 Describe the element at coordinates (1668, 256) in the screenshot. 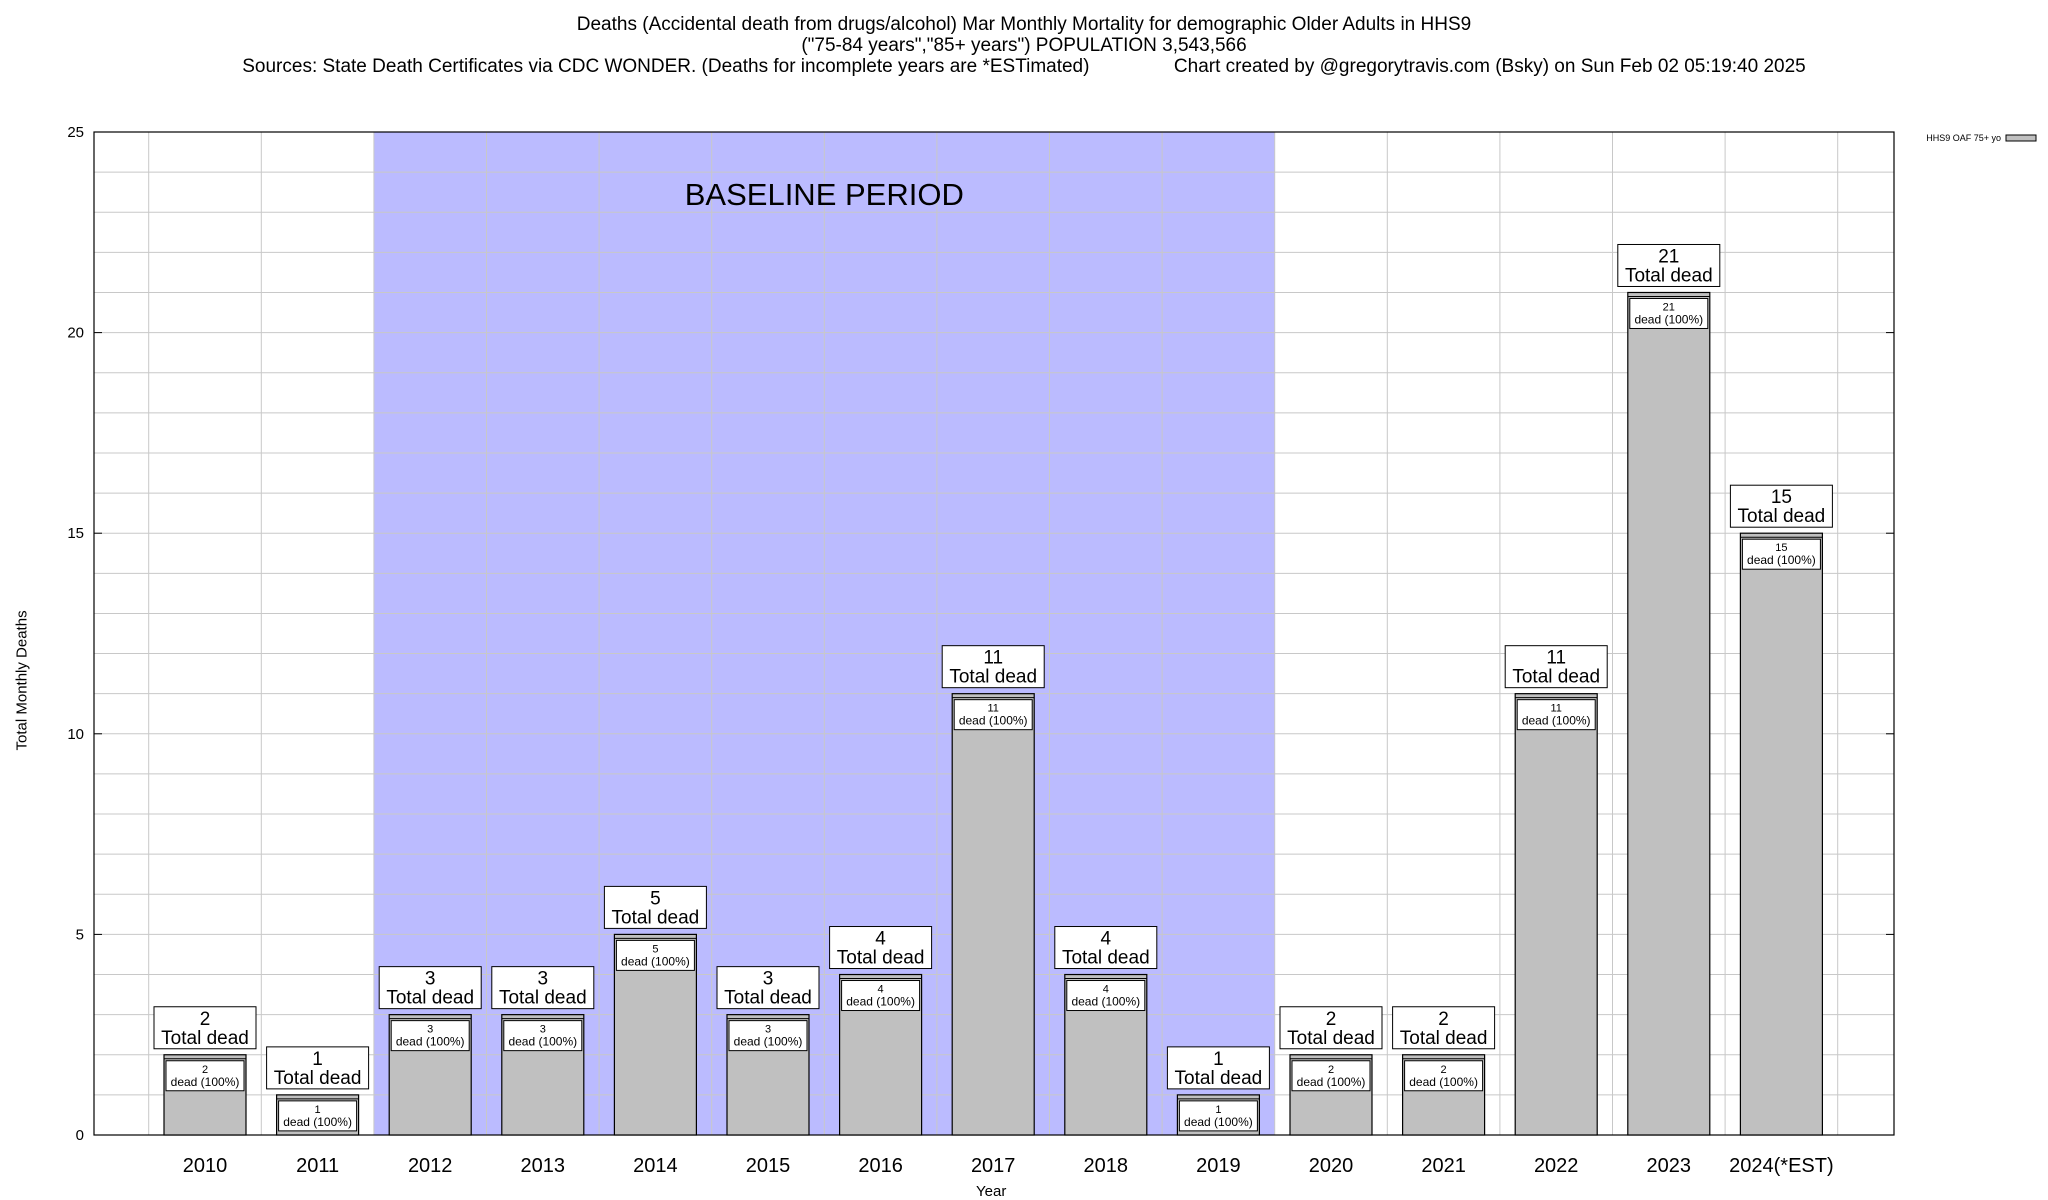

I see `total-label-count: 21` at that location.